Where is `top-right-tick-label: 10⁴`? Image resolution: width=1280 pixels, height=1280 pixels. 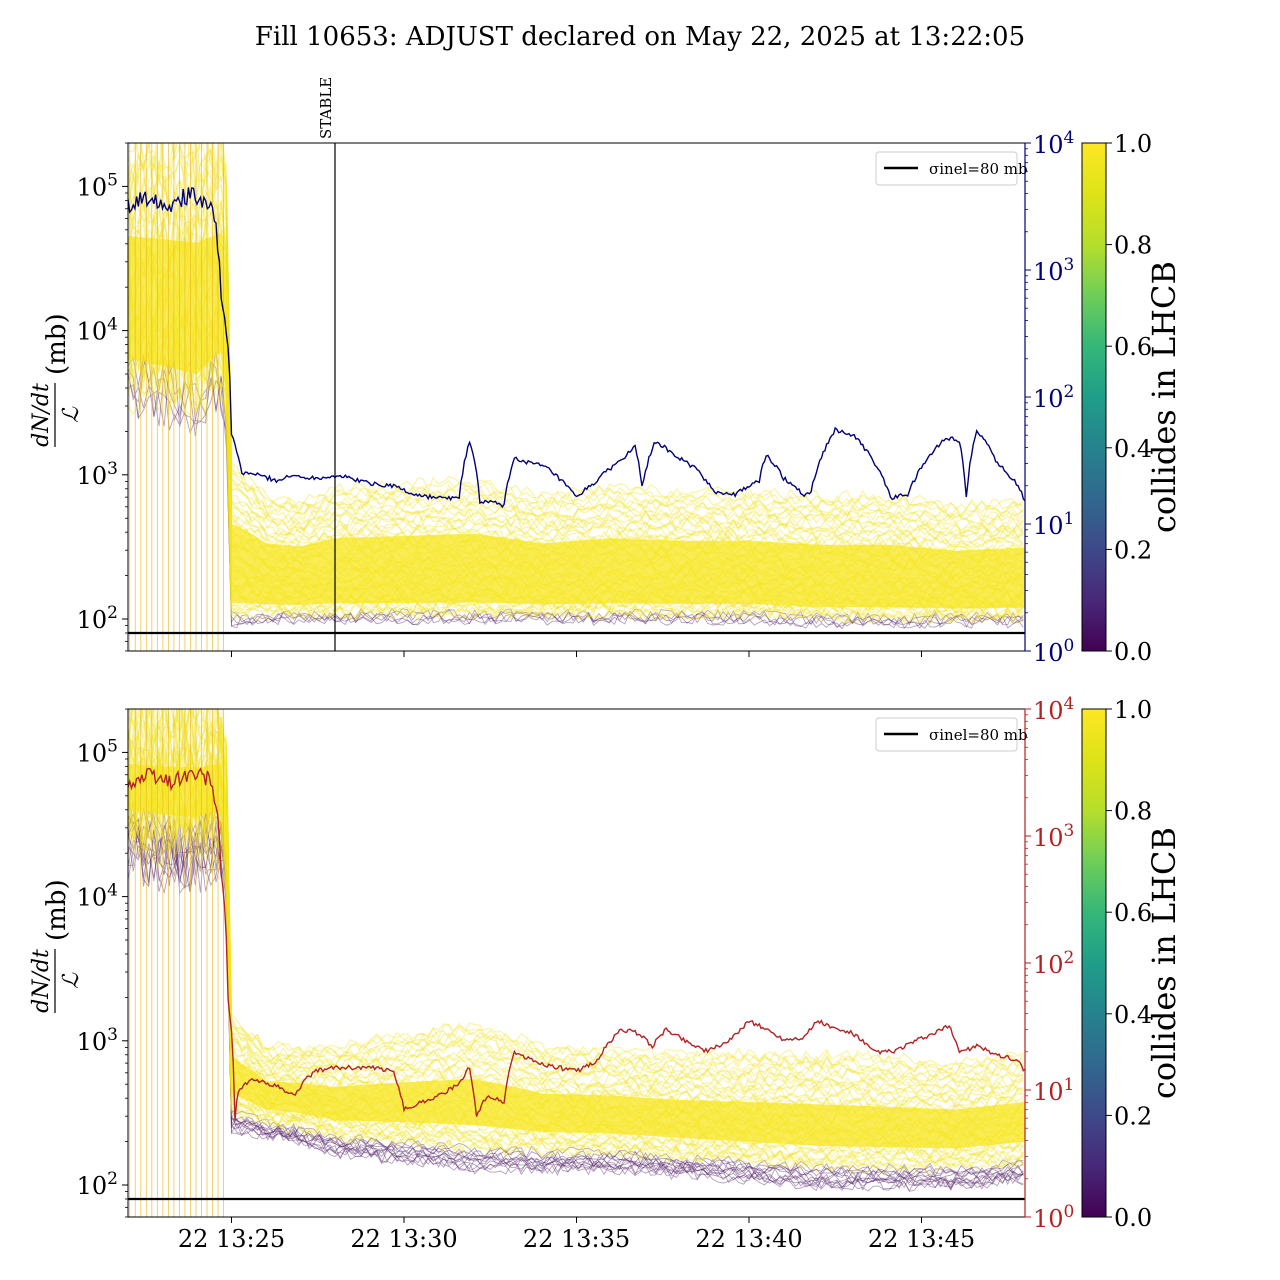
top-right-tick-label: 10⁴ is located at coordinates (1053, 143).